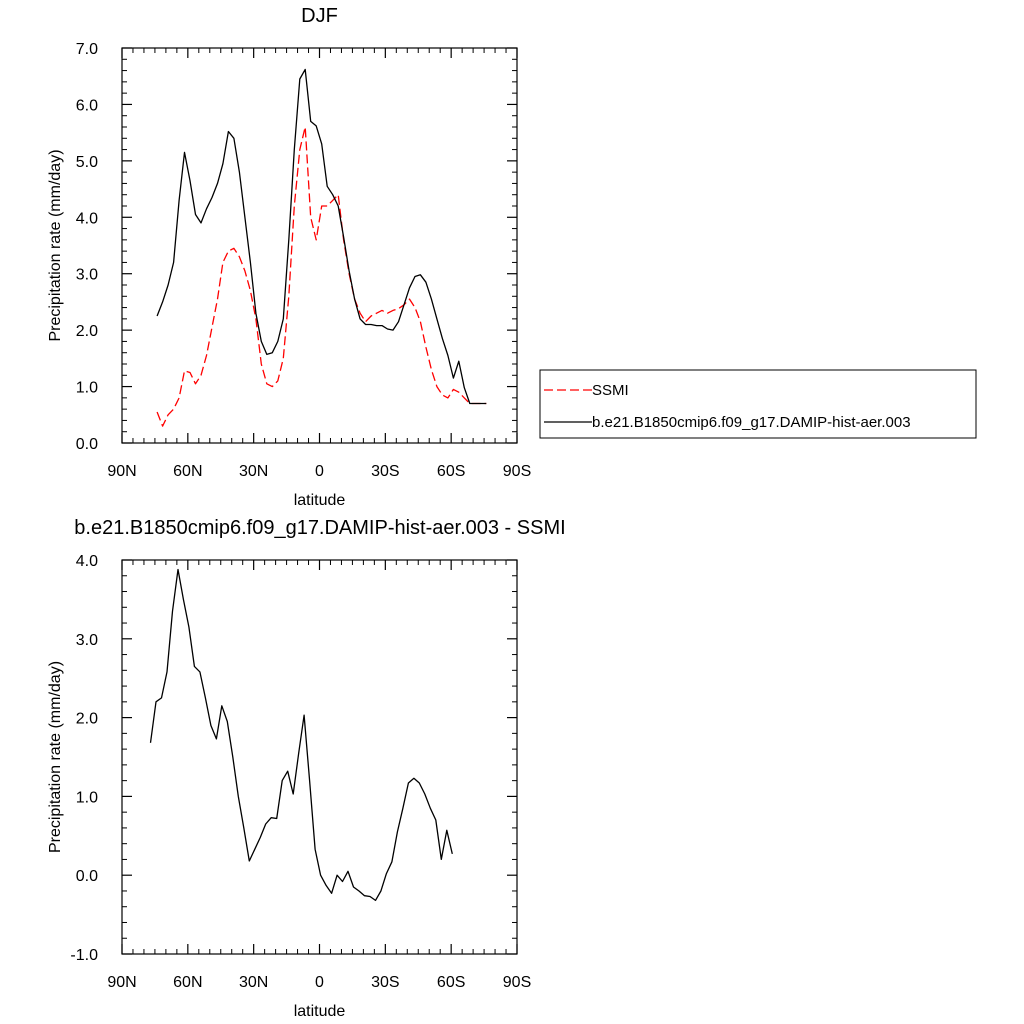 The height and width of the screenshot is (1024, 1024). Describe the element at coordinates (87, 49) in the screenshot. I see `y-tick-label: 7.0` at that location.